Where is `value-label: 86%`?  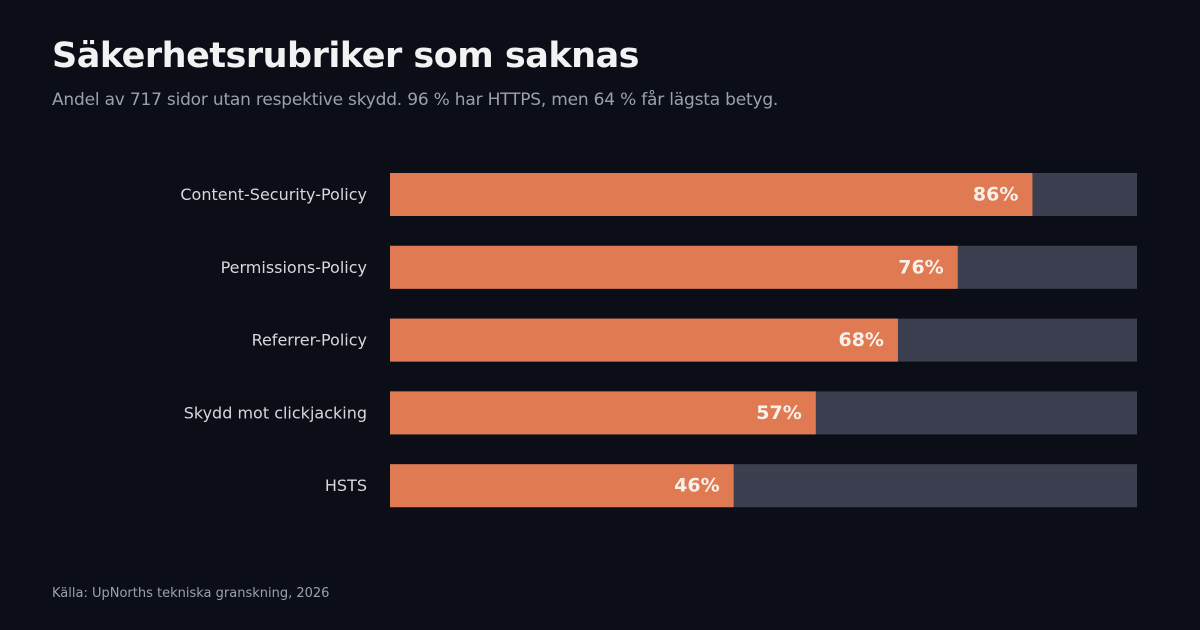
value-label: 86% is located at coordinates (995, 195).